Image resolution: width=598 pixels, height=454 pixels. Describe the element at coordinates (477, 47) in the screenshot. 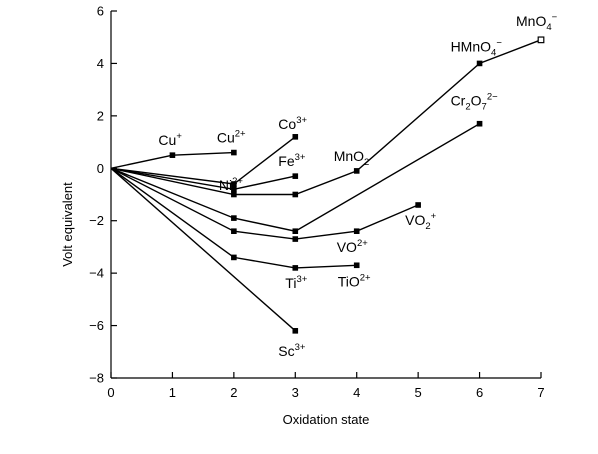

I see `species-label: HMnO4−` at that location.